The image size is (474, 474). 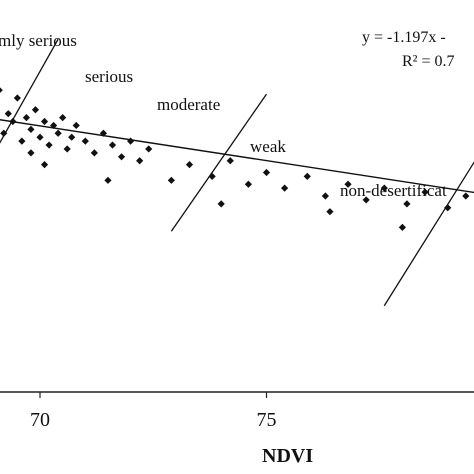 What do you see at coordinates (404, 37) in the screenshot?
I see `trendline-equation: y = -1.197x -` at bounding box center [404, 37].